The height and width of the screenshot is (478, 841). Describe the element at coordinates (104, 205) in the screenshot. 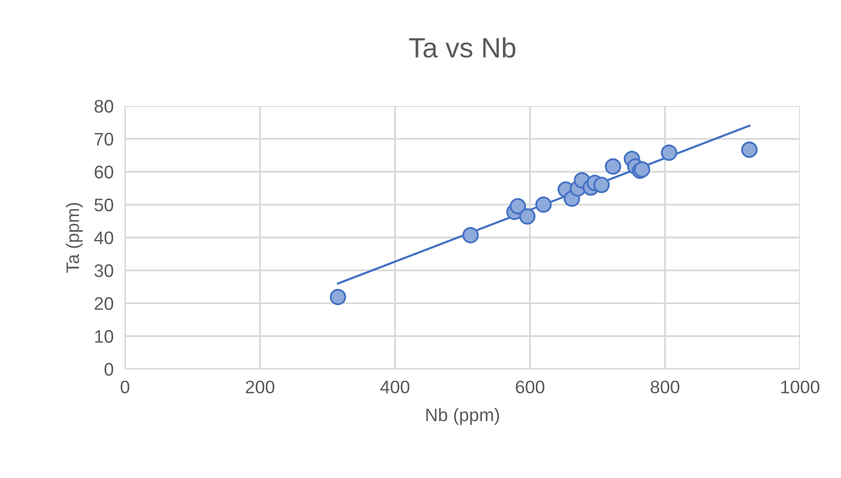

I see `y-tick-label: 50` at that location.